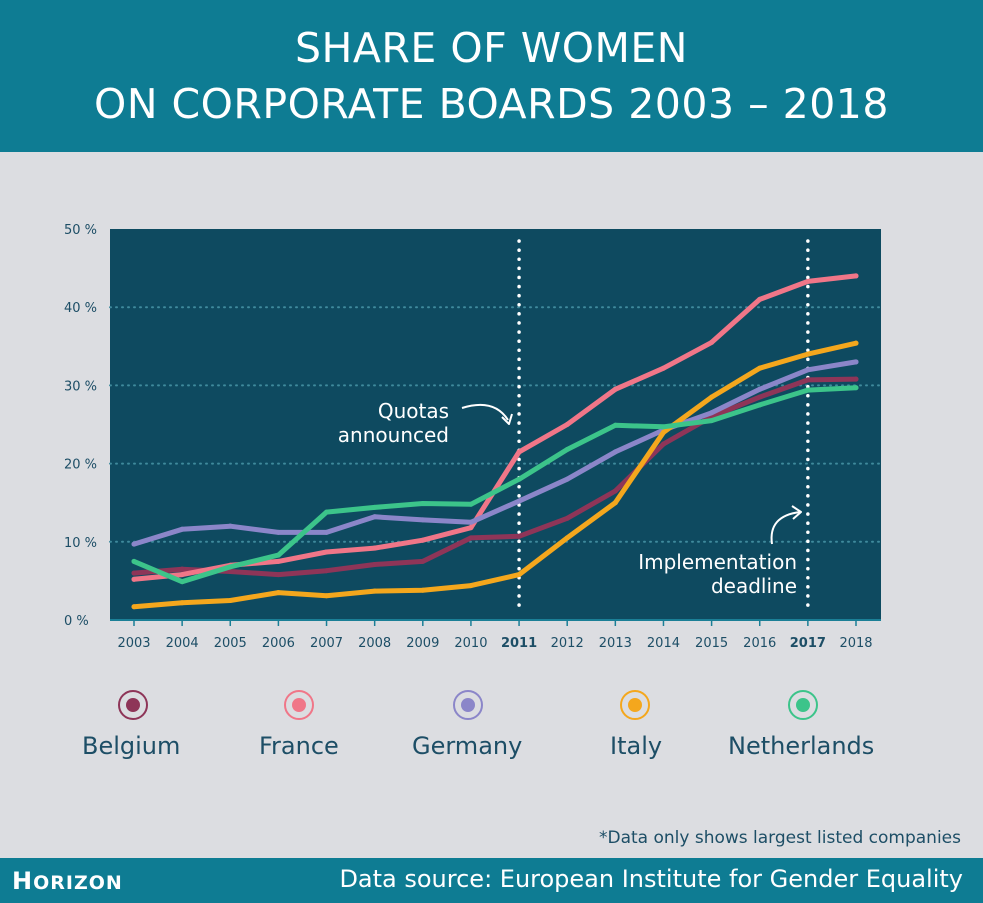  I want to click on annotation-quotas-line2: announced, so click(393, 435).